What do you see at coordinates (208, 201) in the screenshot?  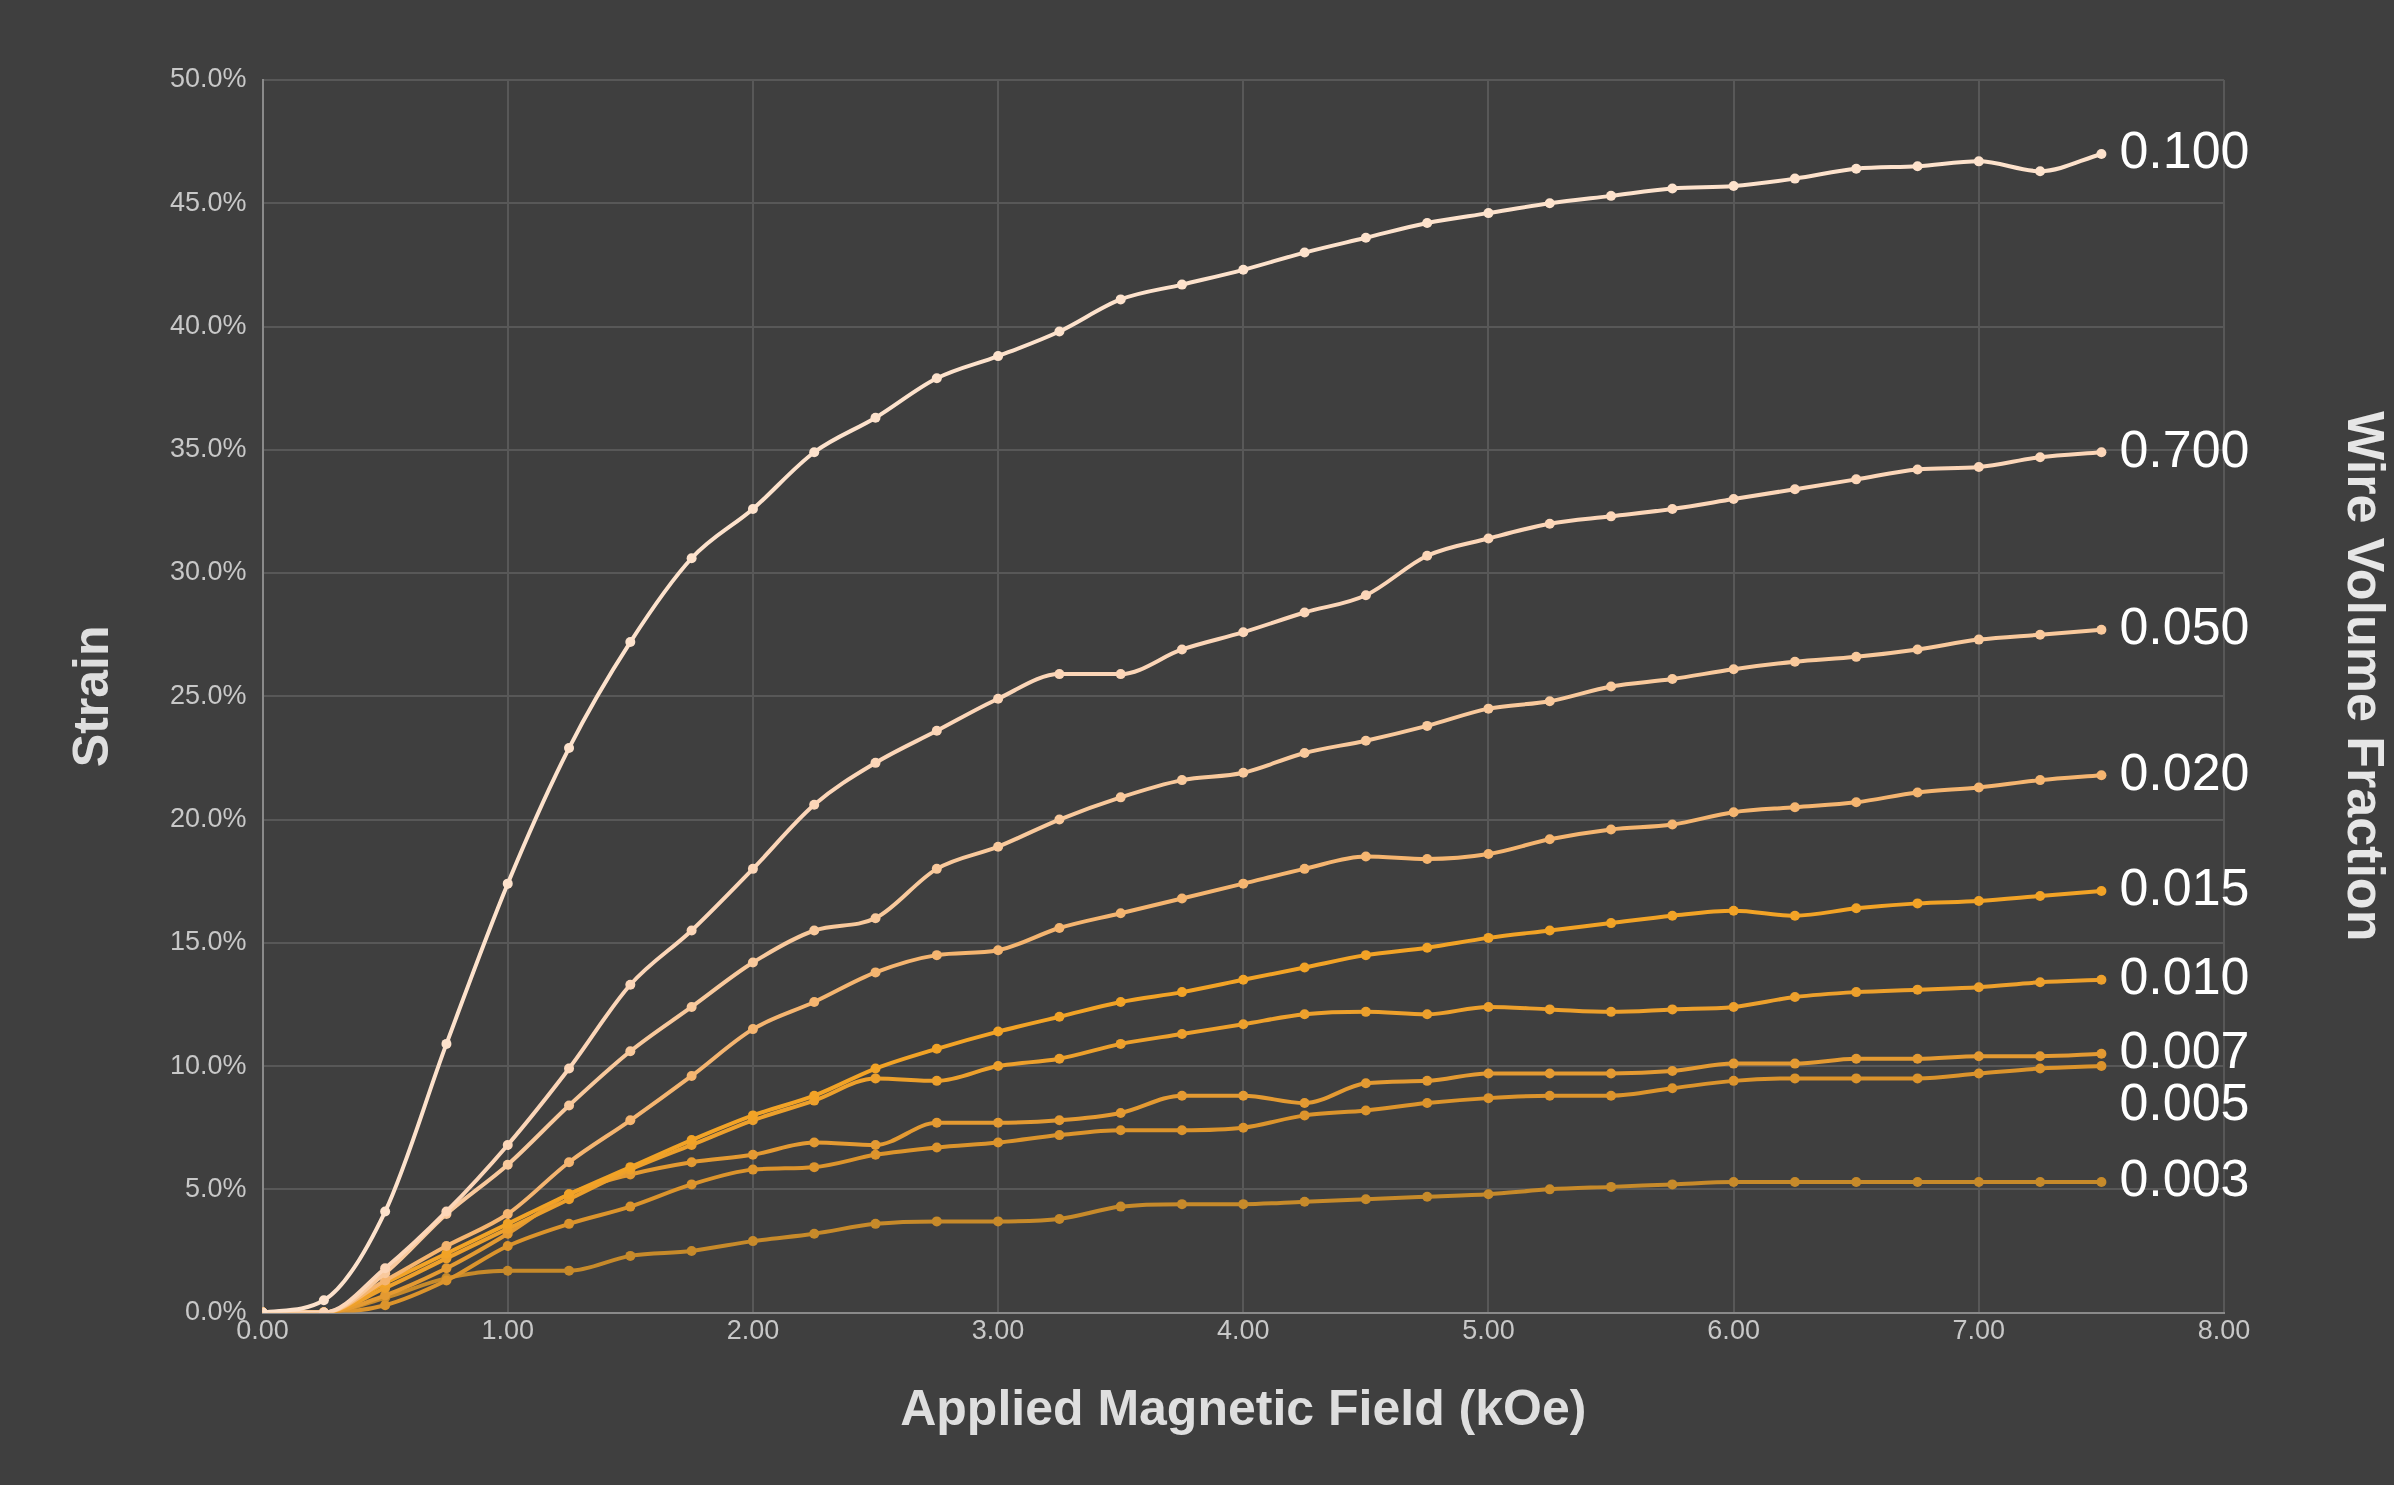 I see `y-tick-label: 45.0%` at bounding box center [208, 201].